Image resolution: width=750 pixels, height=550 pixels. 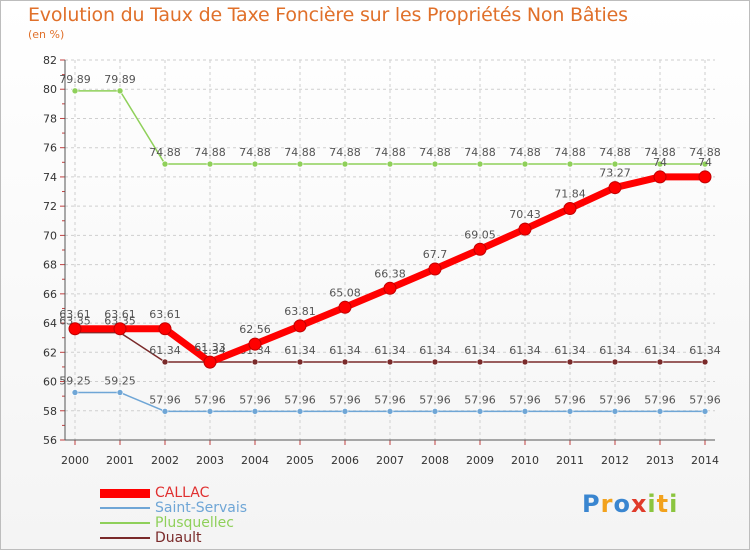 I want to click on point-plusquellec-2012, so click(x=615, y=164).